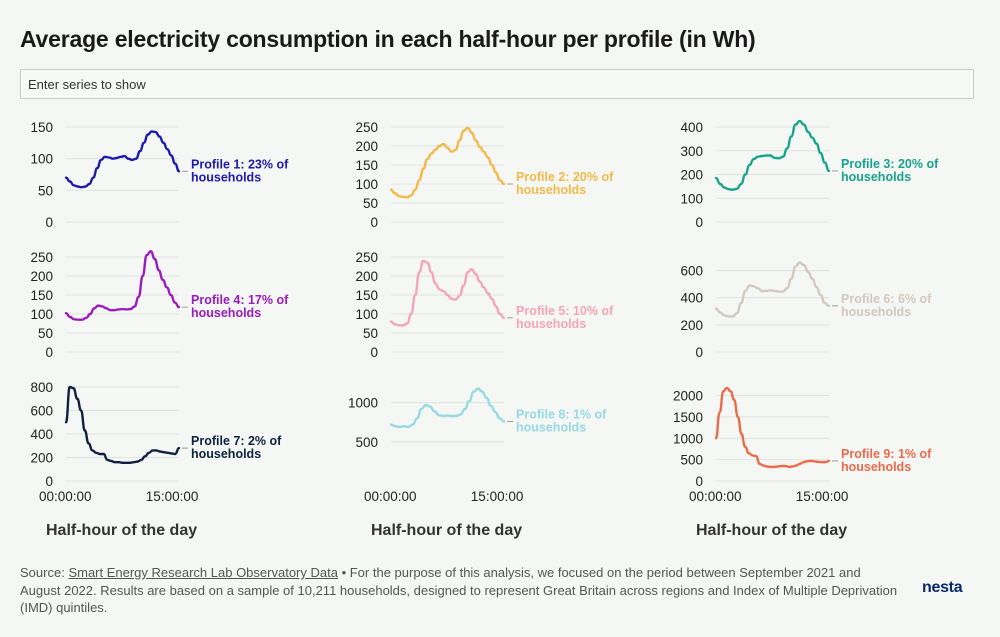 The height and width of the screenshot is (637, 1000). Describe the element at coordinates (688, 396) in the screenshot. I see `y-tick-label: 2000` at that location.